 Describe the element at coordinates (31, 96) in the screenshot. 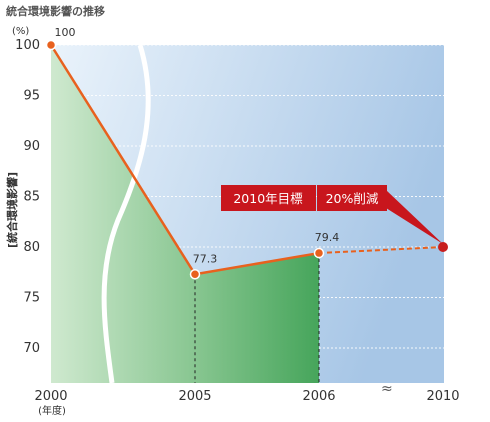

I see `y-tick-label: 95` at that location.